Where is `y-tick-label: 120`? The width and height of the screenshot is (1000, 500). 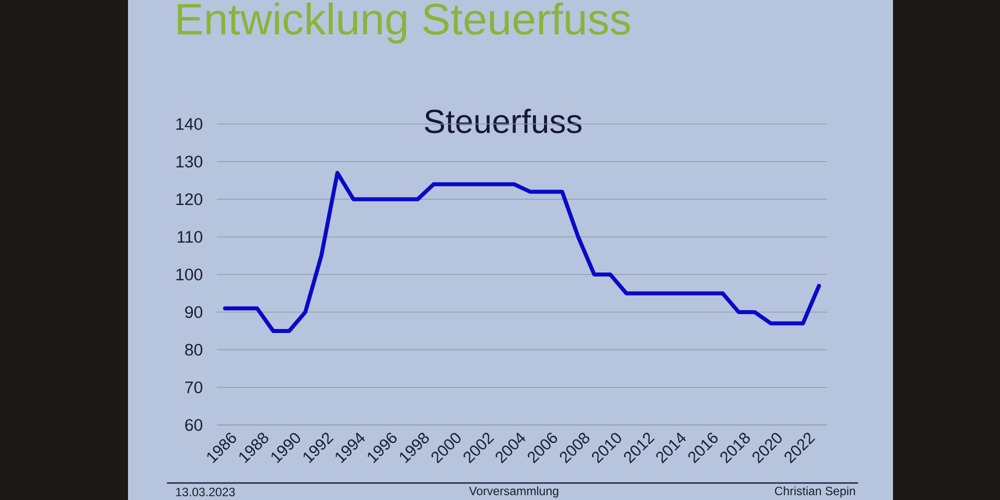
y-tick-label: 120 is located at coordinates (189, 199).